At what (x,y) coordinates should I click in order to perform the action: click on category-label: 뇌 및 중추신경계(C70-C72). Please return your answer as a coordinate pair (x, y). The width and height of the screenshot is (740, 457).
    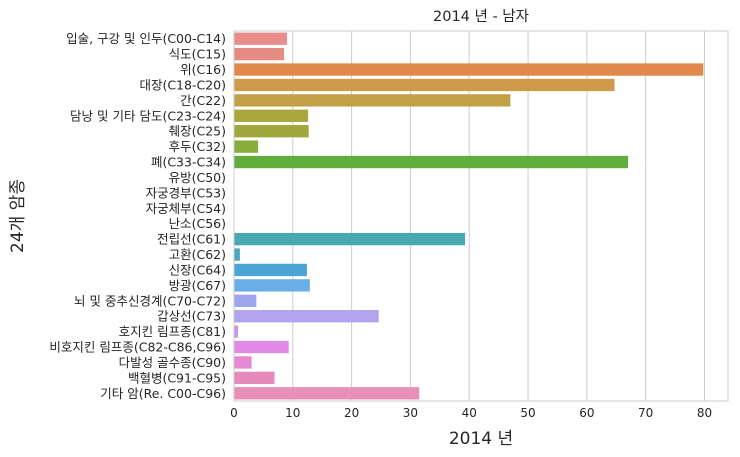
    Looking at the image, I should click on (150, 300).